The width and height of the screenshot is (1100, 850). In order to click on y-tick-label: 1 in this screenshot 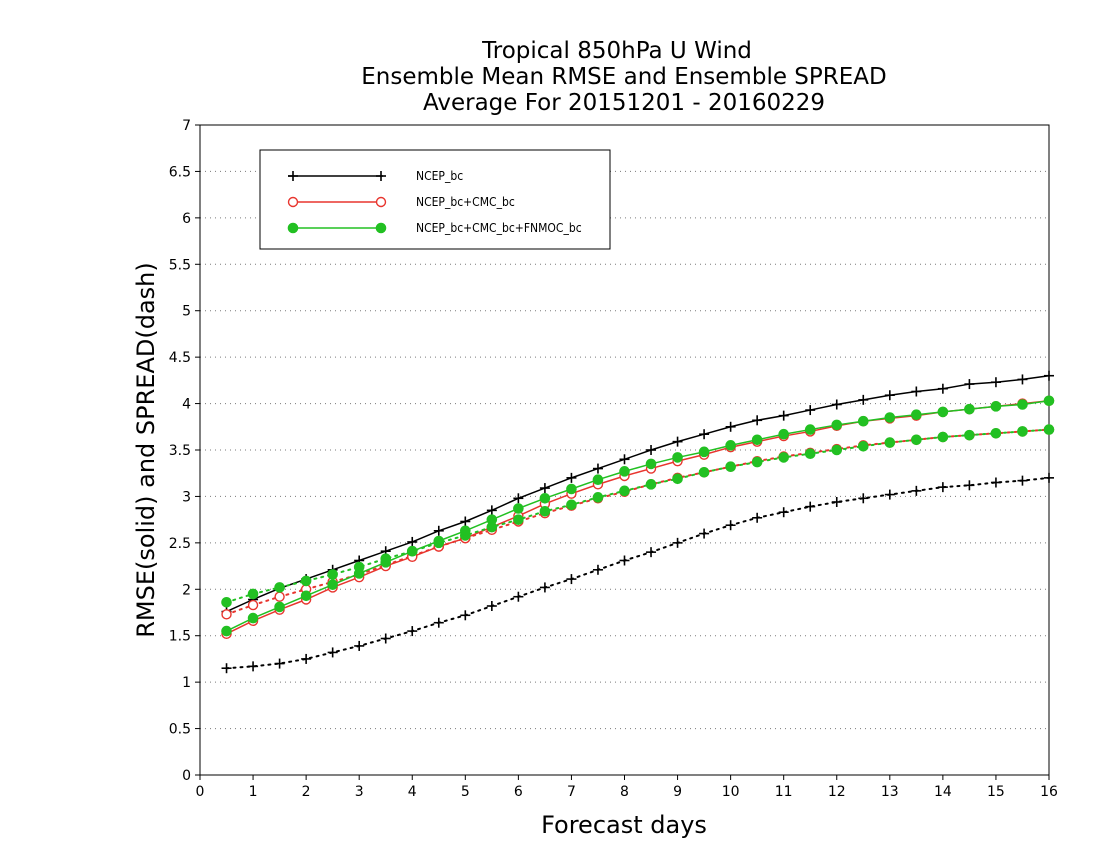, I will do `click(186, 683)`.